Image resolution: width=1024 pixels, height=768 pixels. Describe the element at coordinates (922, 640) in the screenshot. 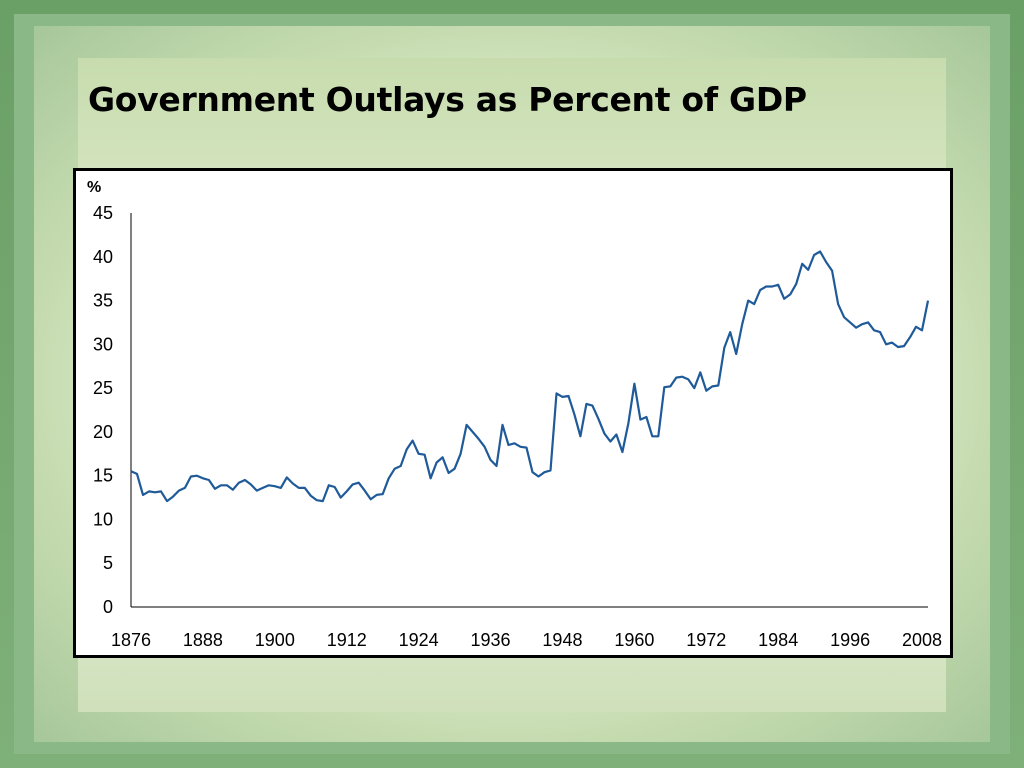

I see `x-tick-label: 2008` at that location.